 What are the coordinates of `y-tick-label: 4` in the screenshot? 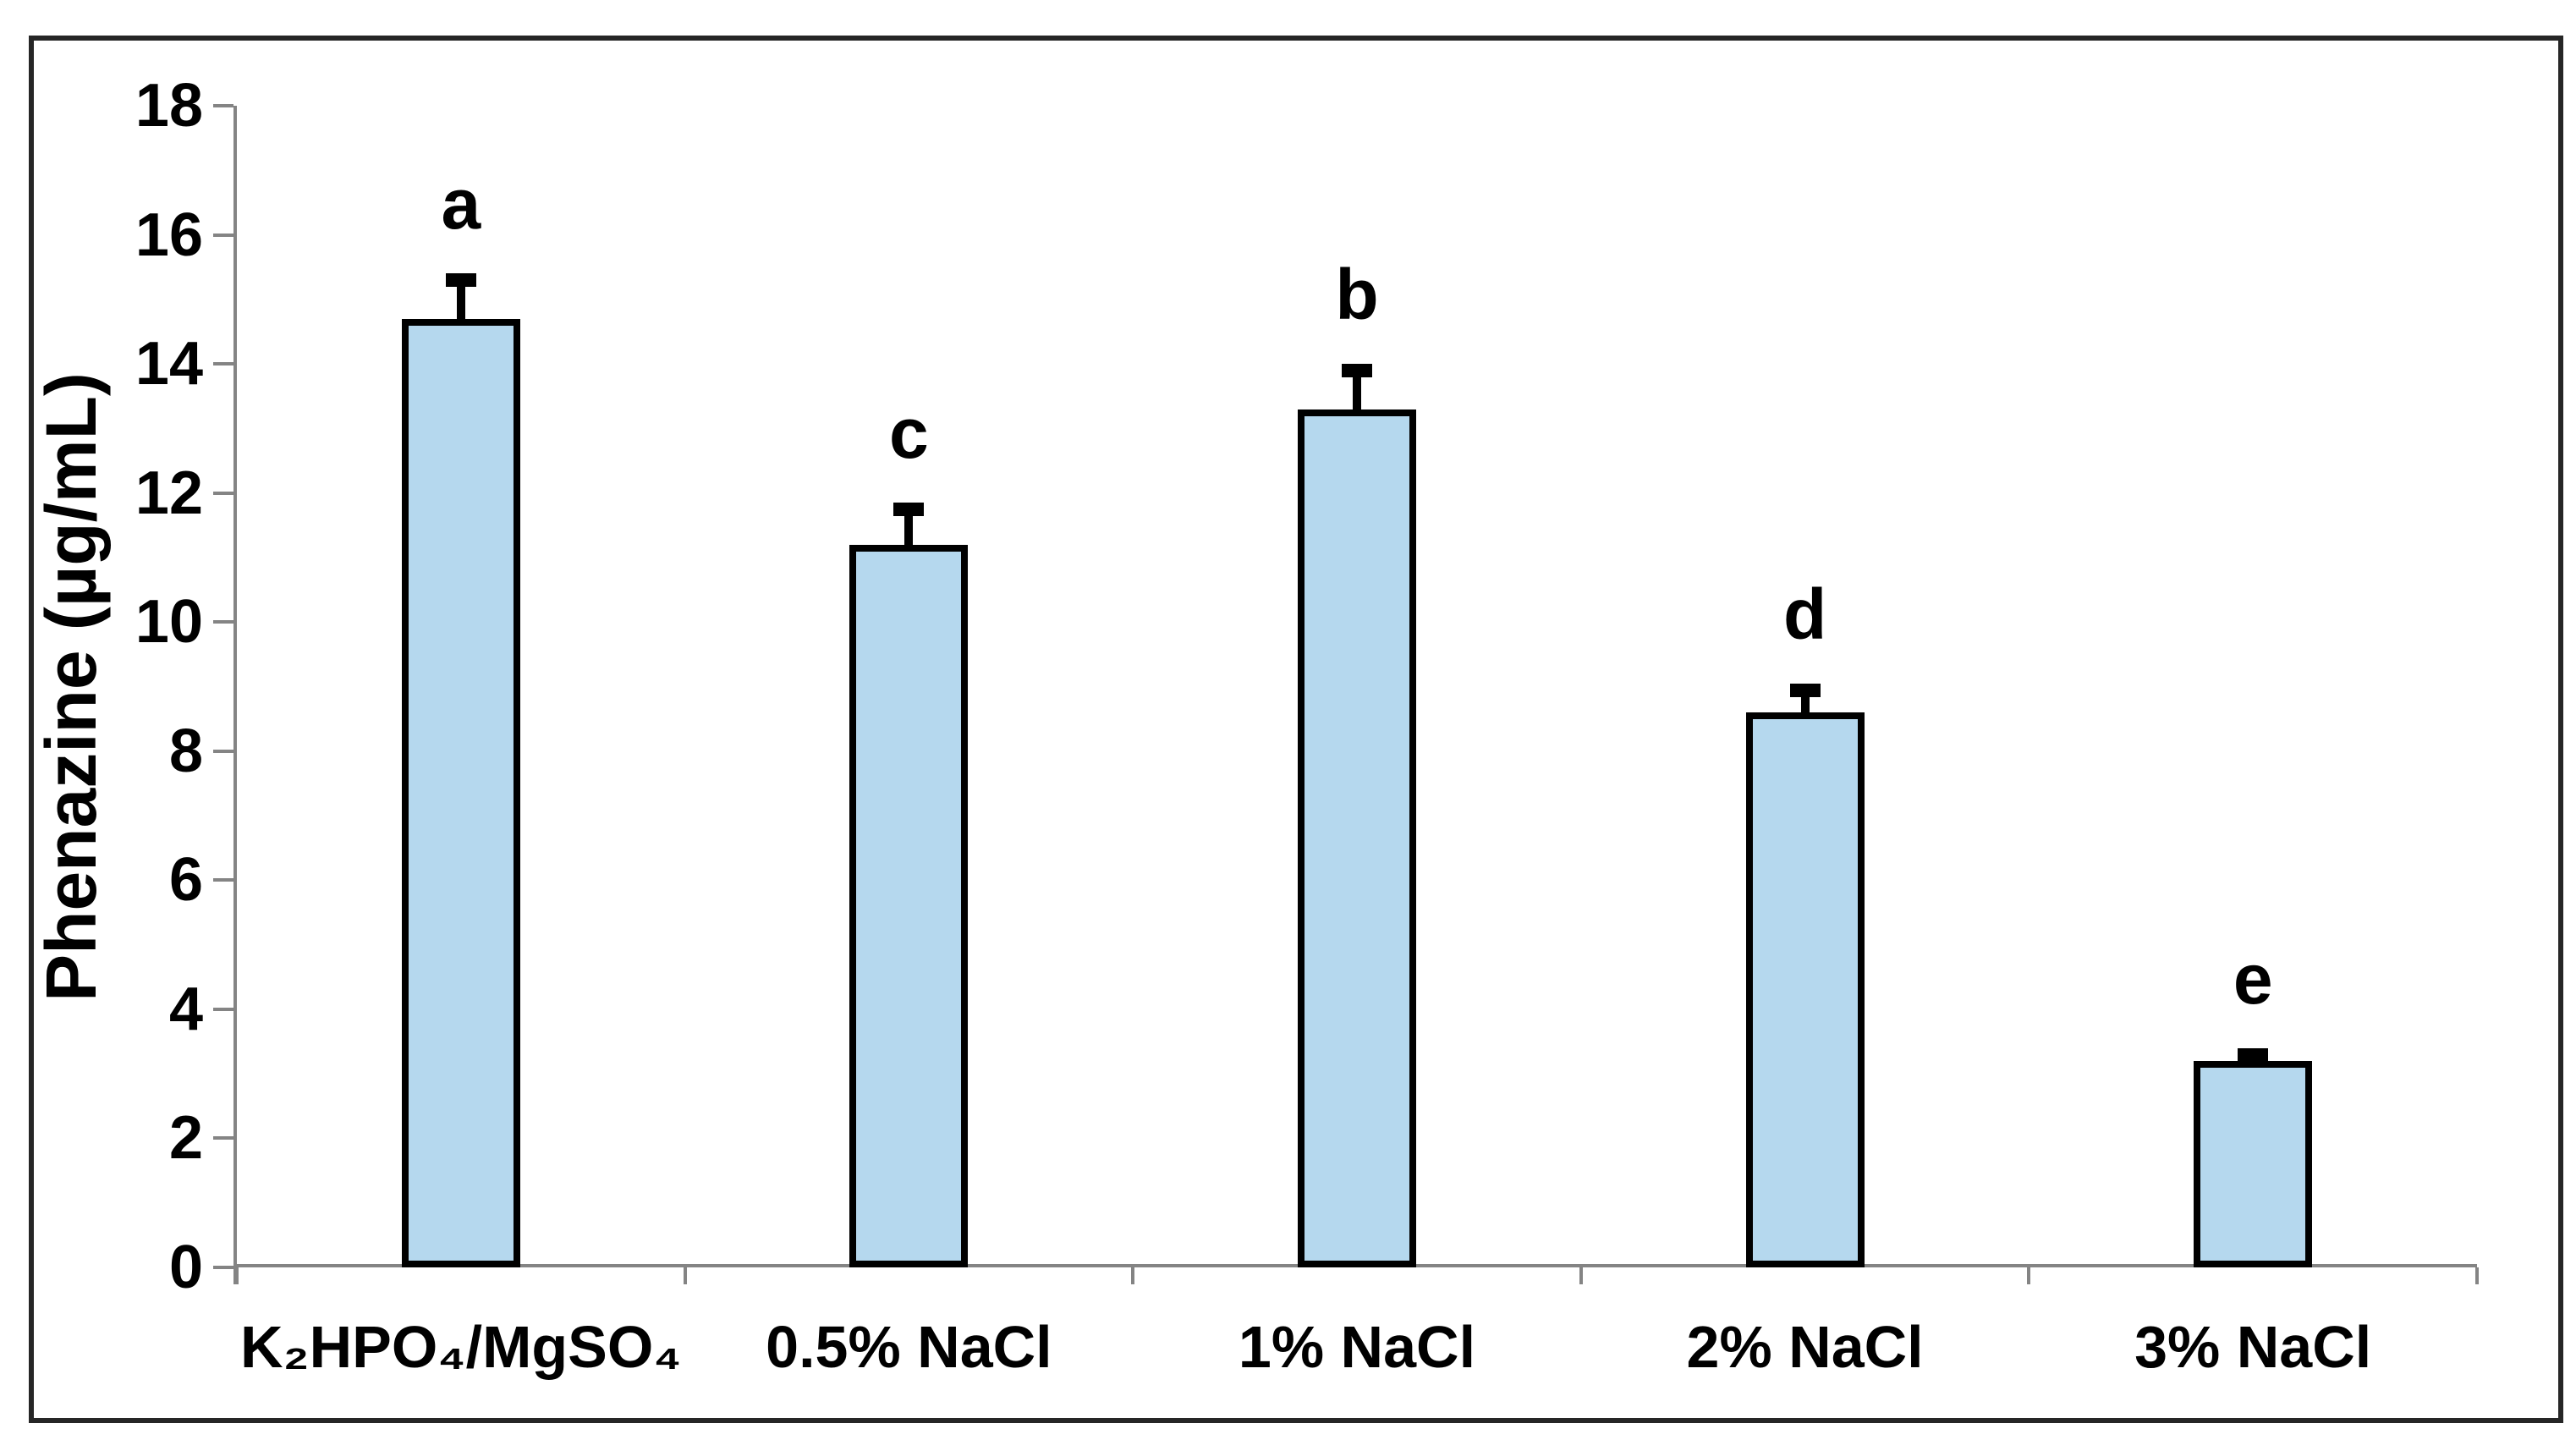 It's located at (185, 1009).